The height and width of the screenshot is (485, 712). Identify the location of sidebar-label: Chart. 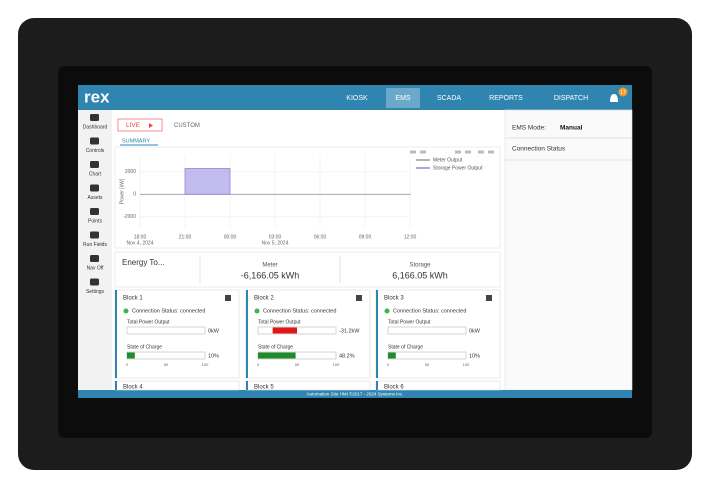
(95, 174).